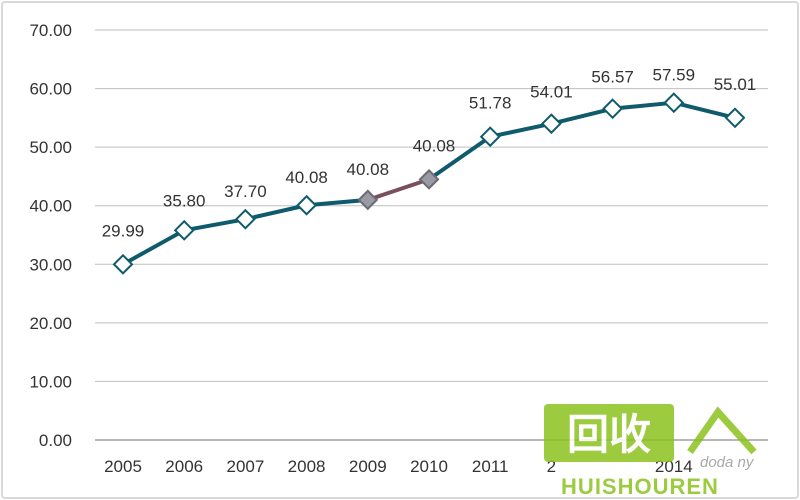  What do you see at coordinates (429, 466) in the screenshot?
I see `x-tick-label: 2010` at bounding box center [429, 466].